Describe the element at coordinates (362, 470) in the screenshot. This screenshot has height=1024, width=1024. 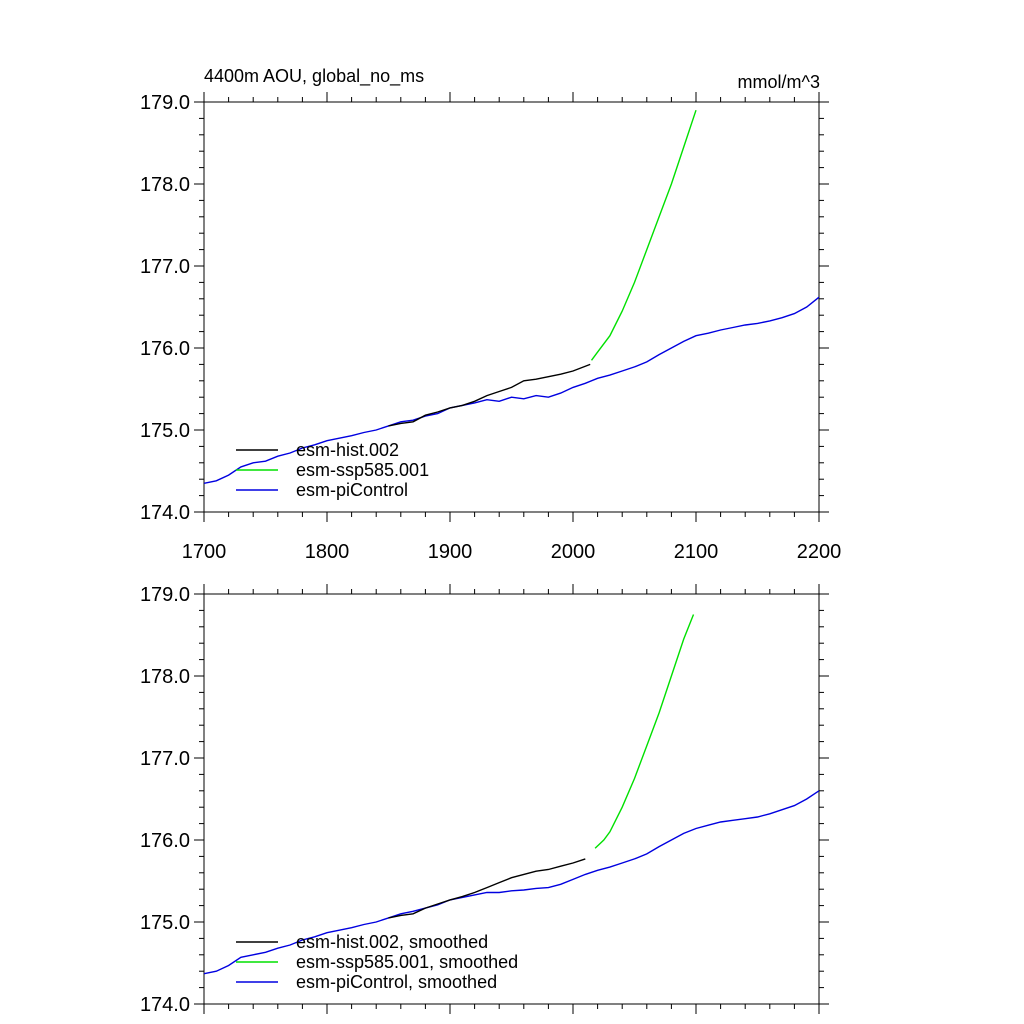
I see `legend-label: esm-ssp585.001` at that location.